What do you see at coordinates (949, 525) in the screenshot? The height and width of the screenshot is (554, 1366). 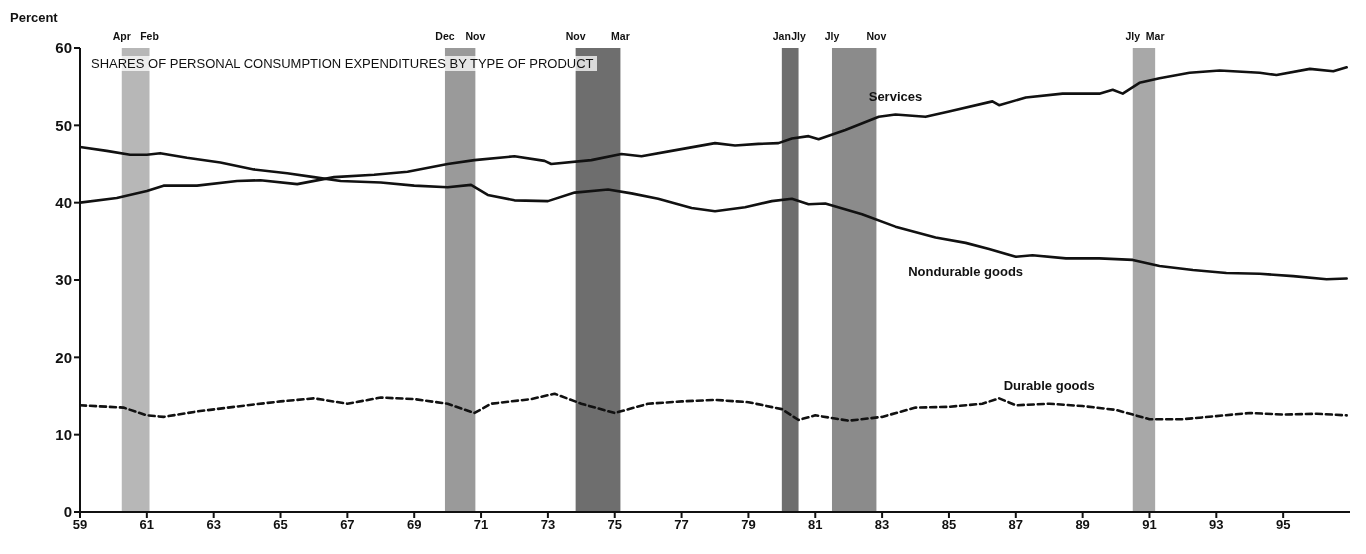 I see `x-tick-label: 85` at bounding box center [949, 525].